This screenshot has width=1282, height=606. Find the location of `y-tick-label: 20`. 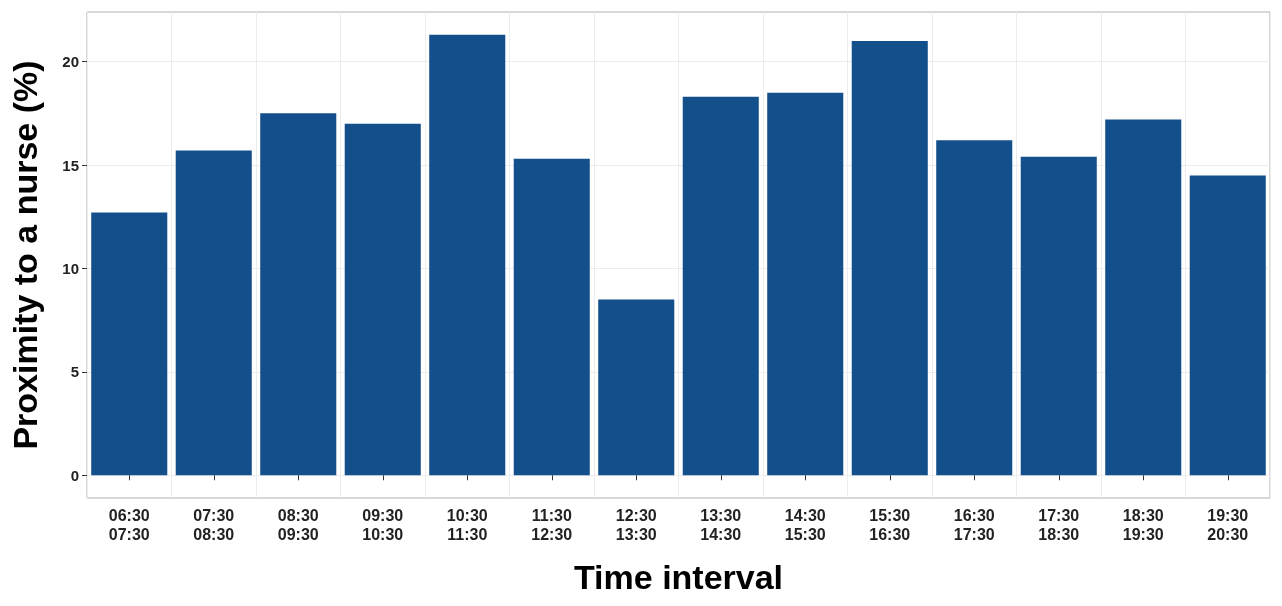

y-tick-label: 20 is located at coordinates (70, 62).